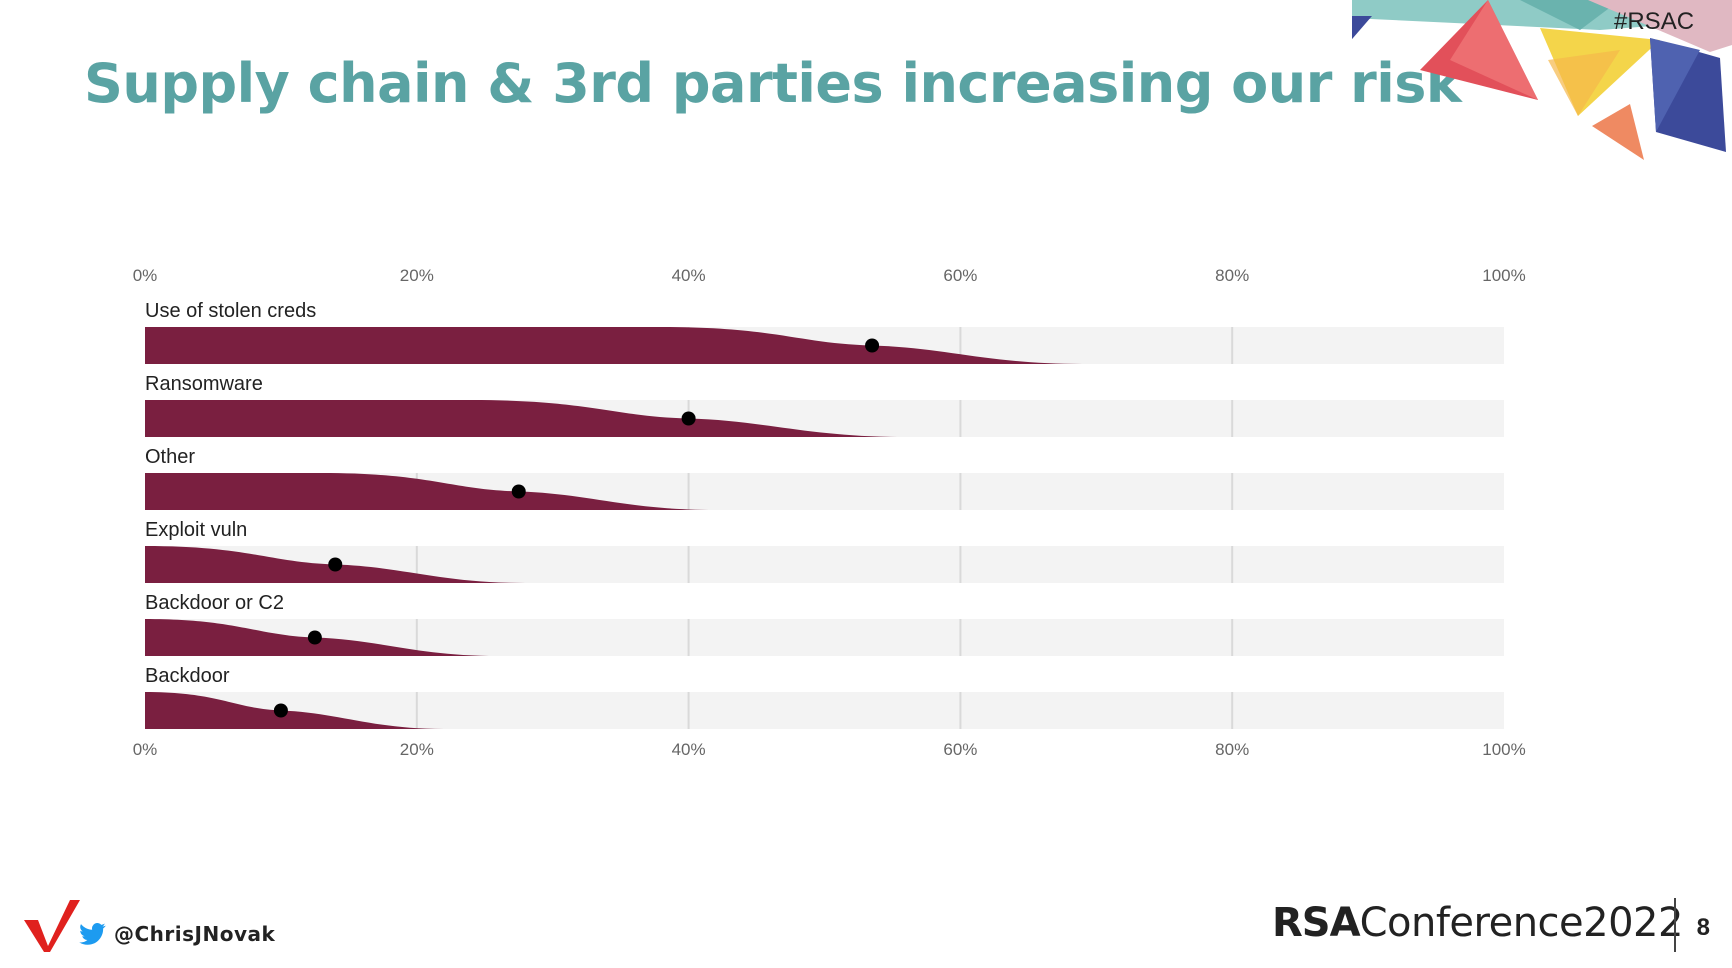 This screenshot has width=1732, height=968. Describe the element at coordinates (1521, 923) in the screenshot. I see `brand-conference: Conference2022` at that location.